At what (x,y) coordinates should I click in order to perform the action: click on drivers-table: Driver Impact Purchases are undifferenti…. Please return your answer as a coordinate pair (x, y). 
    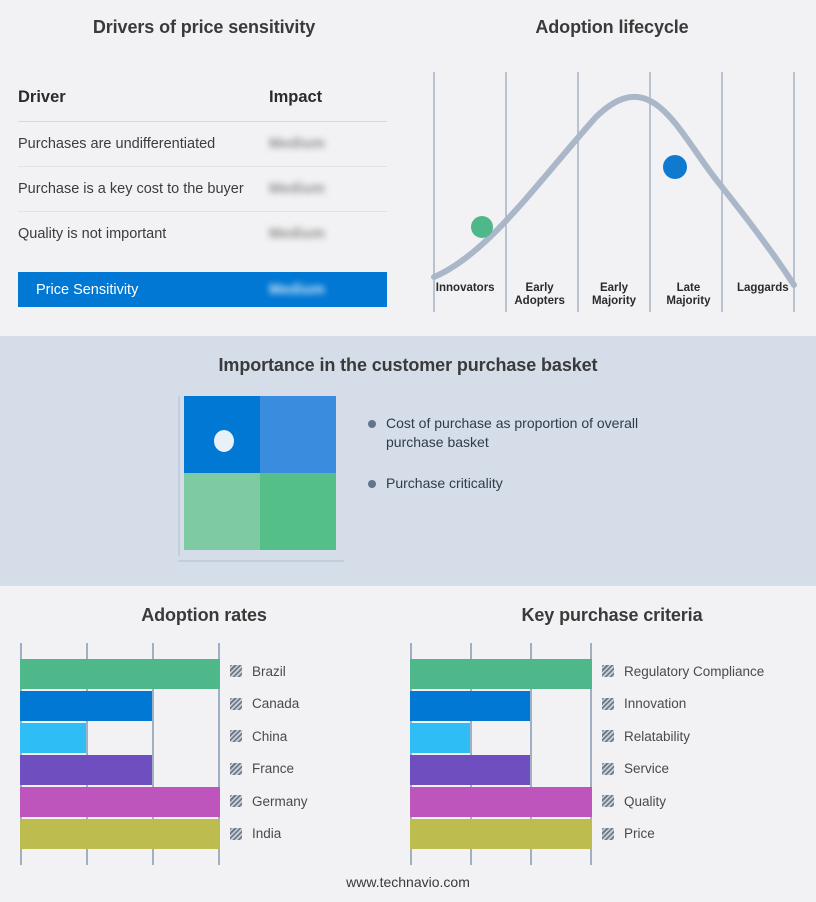
    Looking at the image, I should click on (202, 172).